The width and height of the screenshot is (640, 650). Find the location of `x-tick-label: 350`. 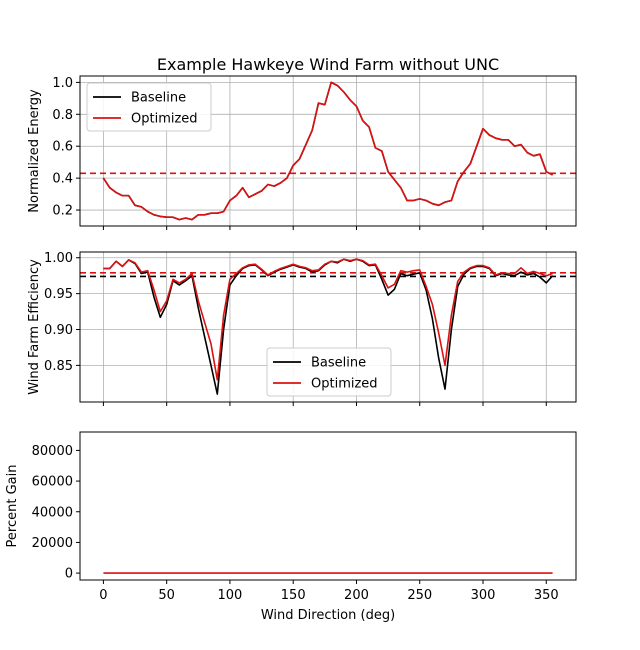

x-tick-label: 350 is located at coordinates (546, 595).